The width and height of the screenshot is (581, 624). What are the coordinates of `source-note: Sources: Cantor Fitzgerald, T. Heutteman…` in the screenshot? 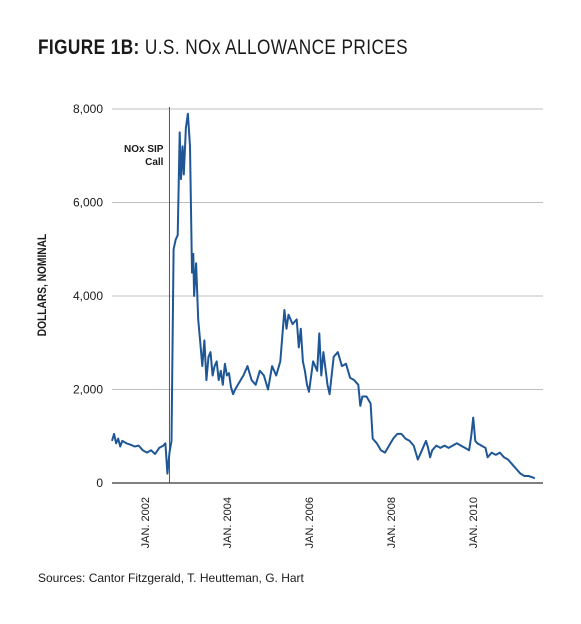 It's located at (171, 578).